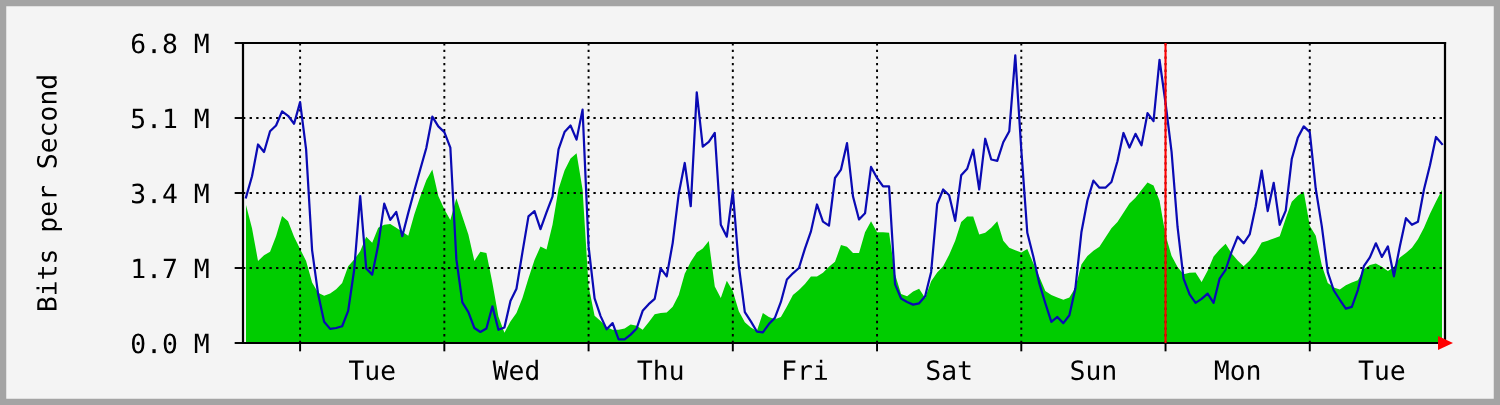 The image size is (1500, 405). Describe the element at coordinates (805, 369) in the screenshot. I see `x-tick-label: Fri` at that location.